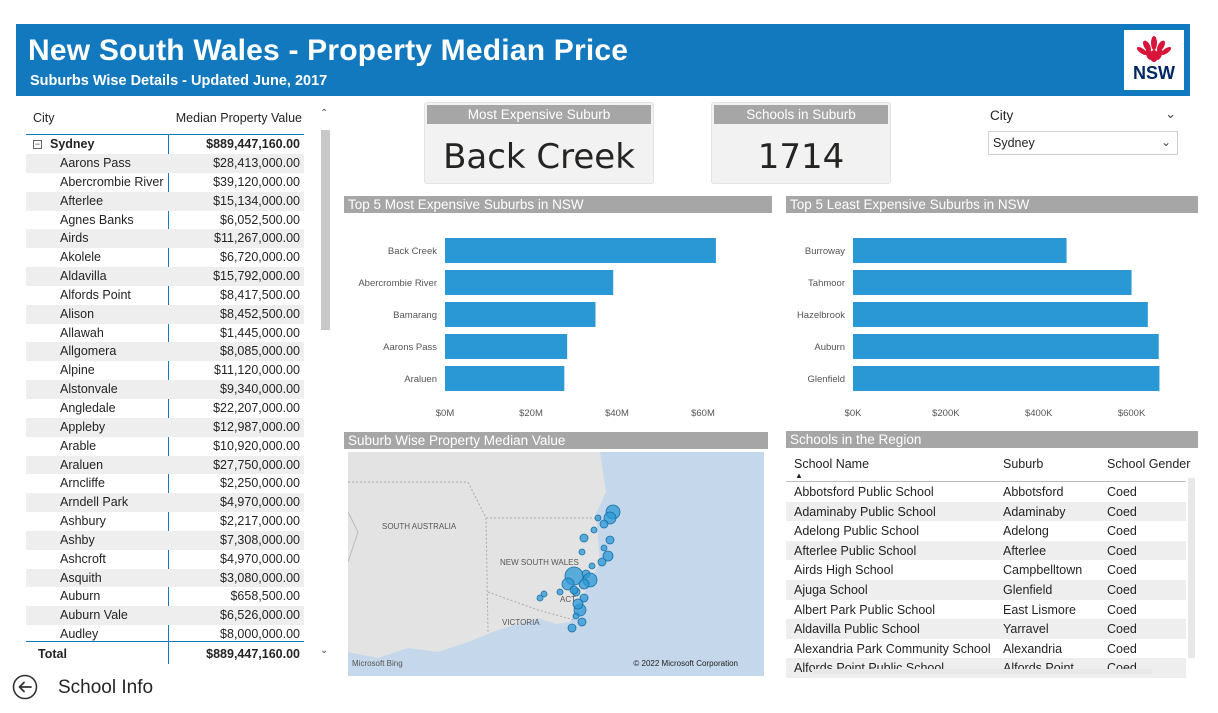 This screenshot has width=1218, height=713. What do you see at coordinates (165, 465) in the screenshot?
I see `table-row: Araluen $27,750,000.00` at bounding box center [165, 465].